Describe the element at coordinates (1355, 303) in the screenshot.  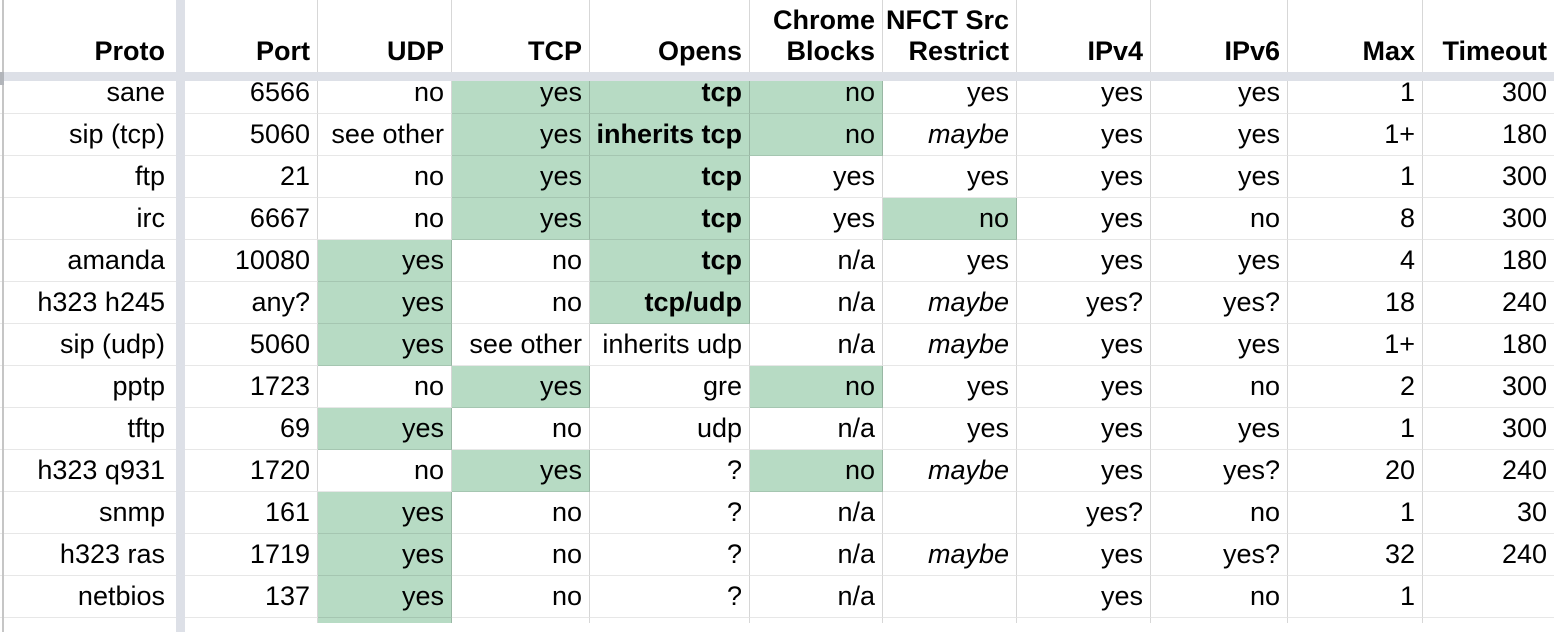
I see `cell-max: 18` at that location.